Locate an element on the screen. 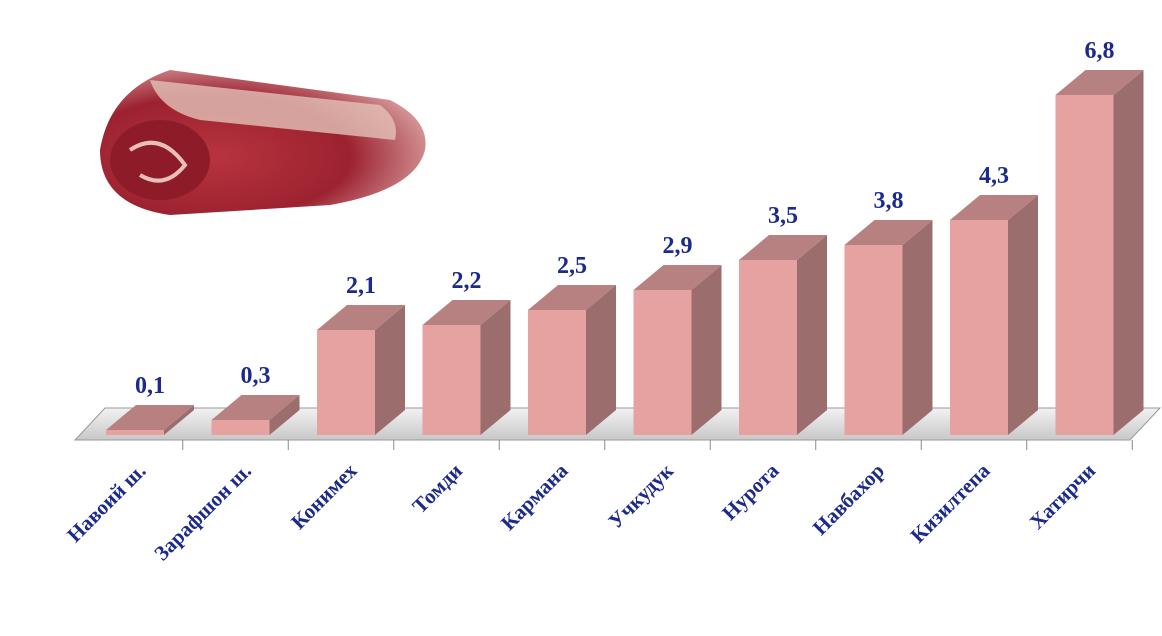 The image size is (1162, 636). value-label: 3,8 is located at coordinates (889, 201).